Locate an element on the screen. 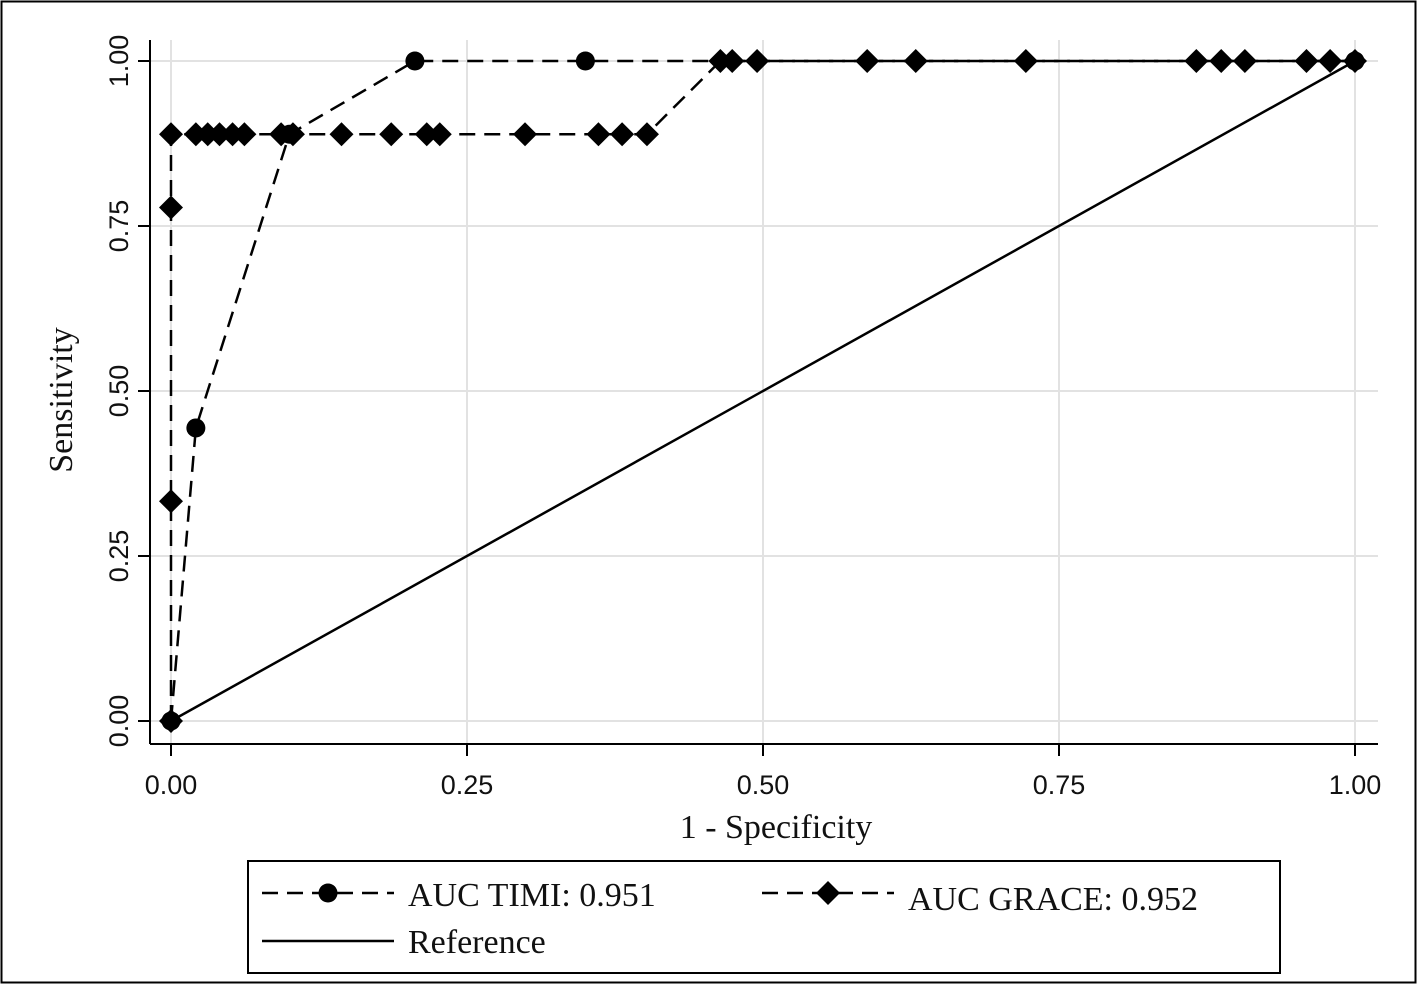 The image size is (1417, 984). y-tick-label: 0.75 is located at coordinates (119, 226).